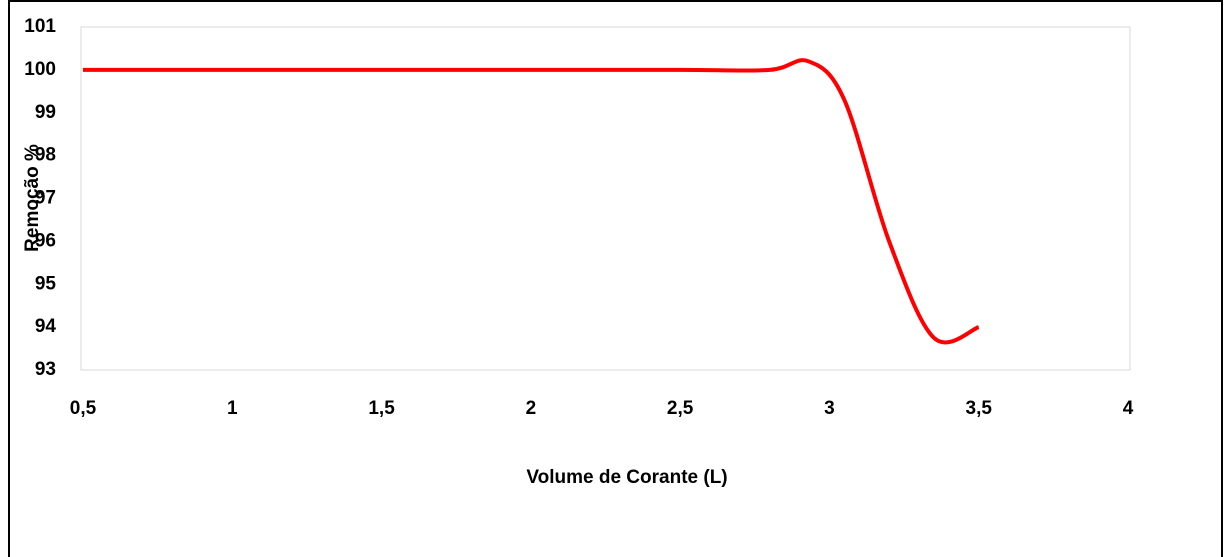 The width and height of the screenshot is (1224, 557). What do you see at coordinates (979, 408) in the screenshot?
I see `x-tick-label: 3,5` at bounding box center [979, 408].